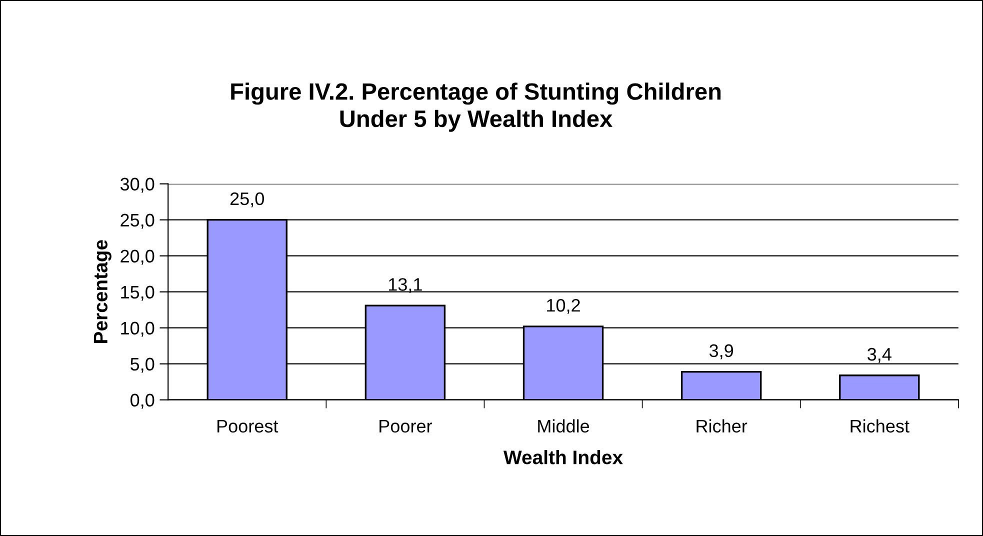 This screenshot has width=983, height=536. I want to click on y-axis-title: Percentage, so click(103, 291).